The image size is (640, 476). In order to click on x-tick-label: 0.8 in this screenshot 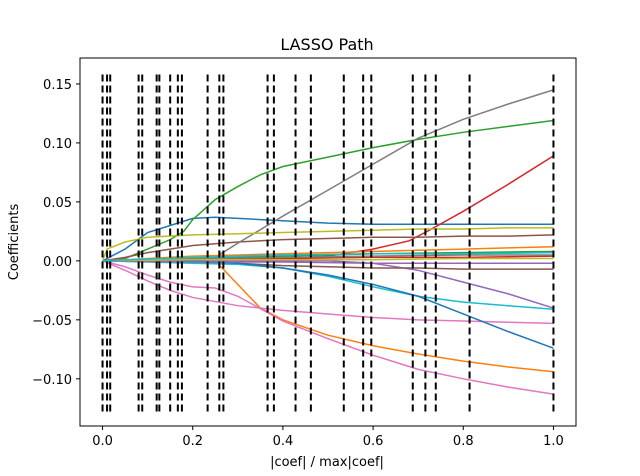, I will do `click(463, 441)`.